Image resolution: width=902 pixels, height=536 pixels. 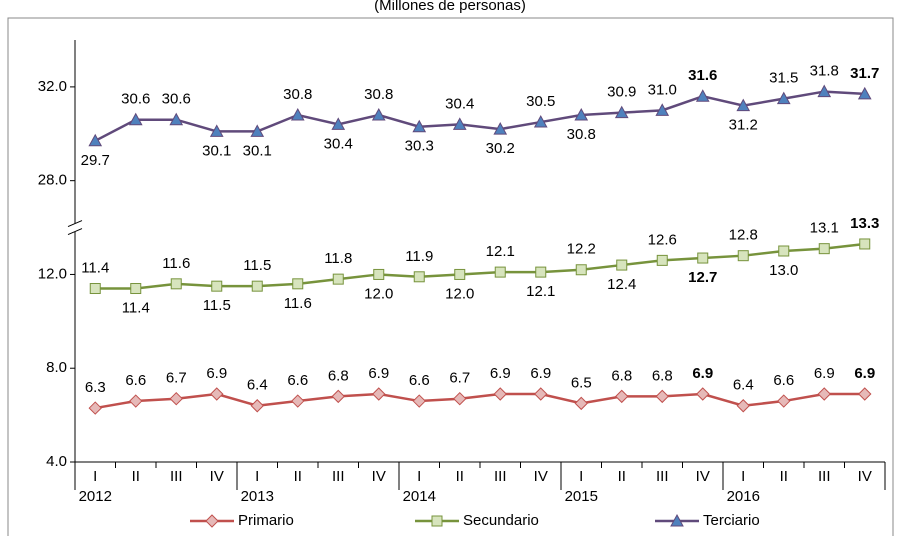 I want to click on data-label: 6.4, so click(x=257, y=385).